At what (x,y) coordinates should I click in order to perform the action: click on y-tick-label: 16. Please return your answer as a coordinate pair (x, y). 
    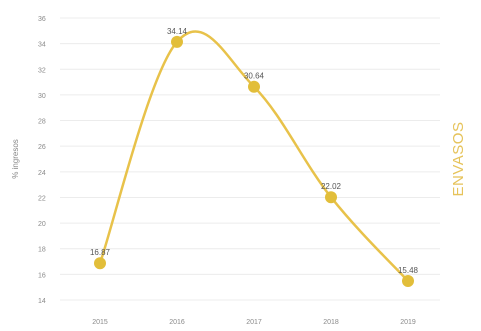
    Looking at the image, I should click on (42, 275).